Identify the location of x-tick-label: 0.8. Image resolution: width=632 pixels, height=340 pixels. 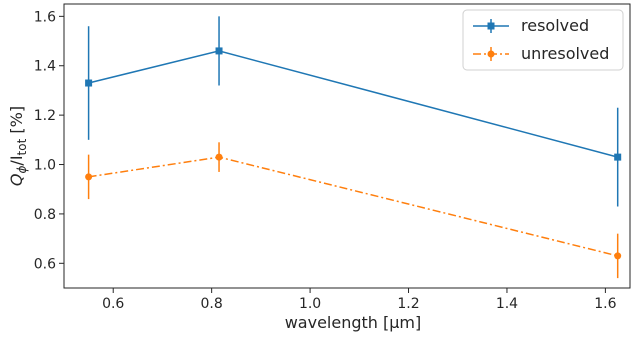
(212, 304).